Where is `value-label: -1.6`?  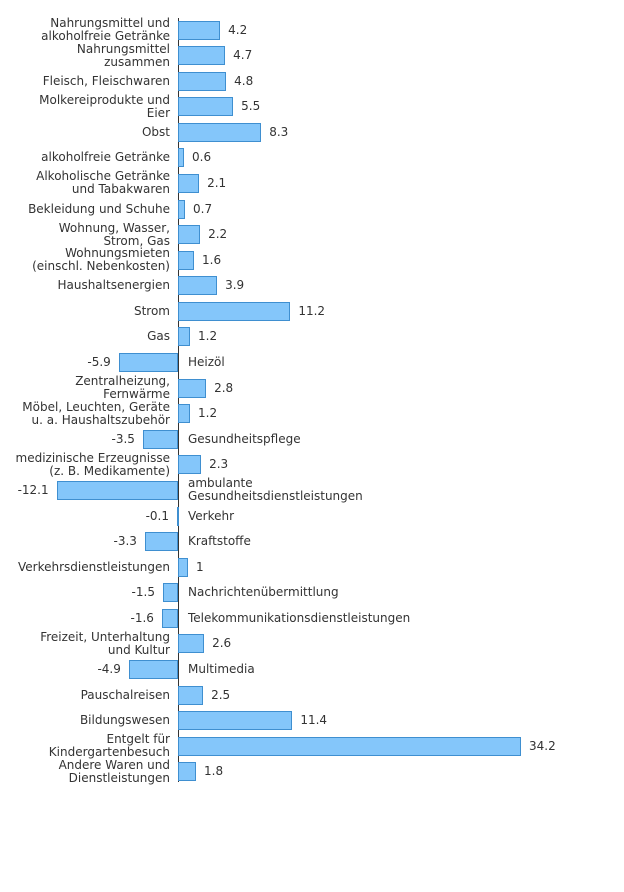 value-label: -1.6 is located at coordinates (142, 617).